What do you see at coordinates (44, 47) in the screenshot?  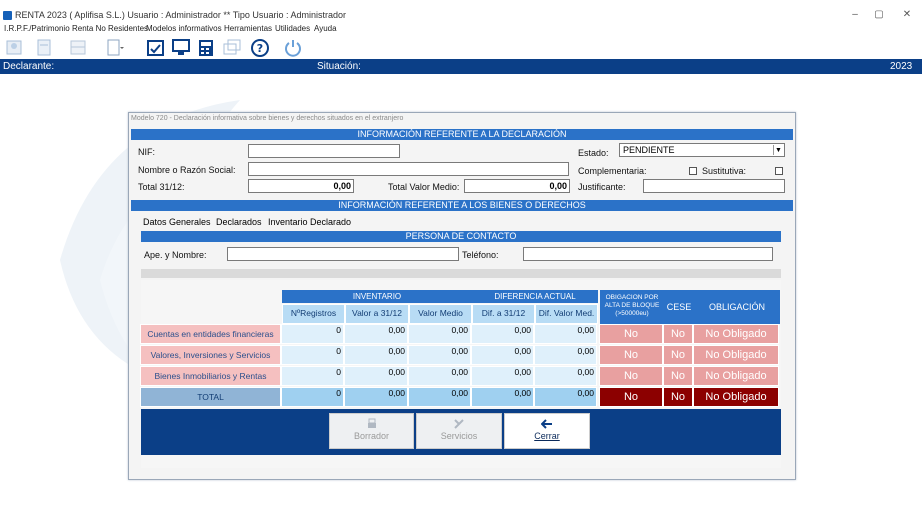 I see `document-icon` at bounding box center [44, 47].